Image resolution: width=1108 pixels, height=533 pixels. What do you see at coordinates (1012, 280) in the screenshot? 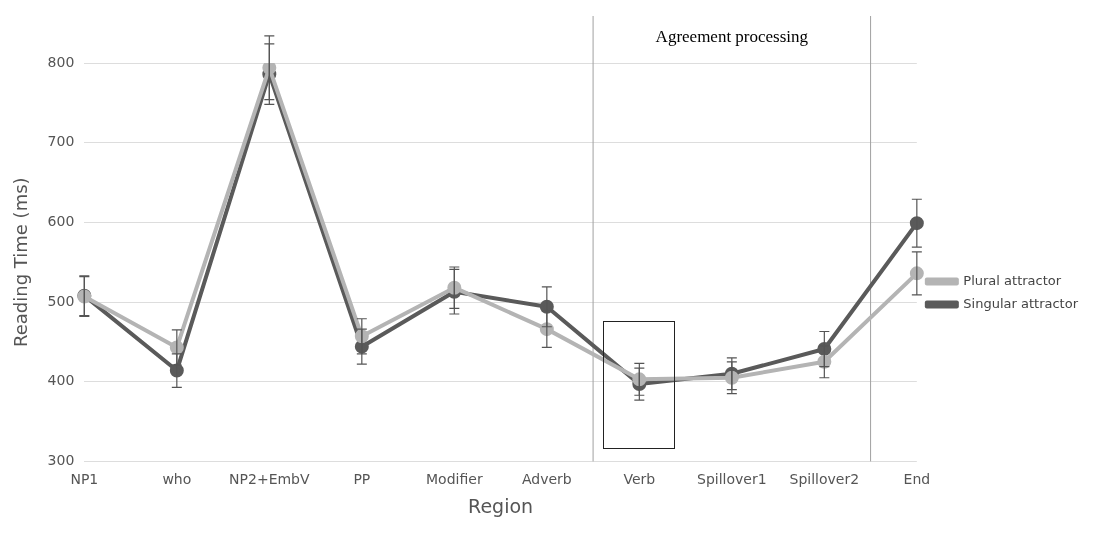
I see `legend-label: Plural attractor` at bounding box center [1012, 280].